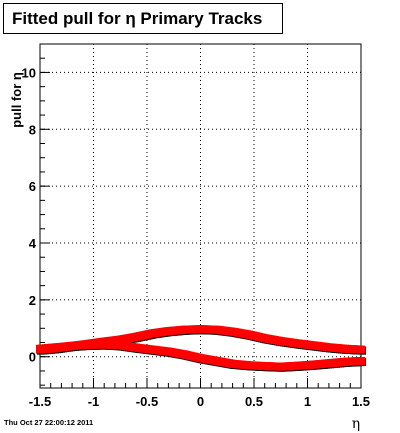 Image resolution: width=400 pixels, height=433 pixels. Describe the element at coordinates (16, 100) in the screenshot. I see `y-axis-label: pull for η` at that location.